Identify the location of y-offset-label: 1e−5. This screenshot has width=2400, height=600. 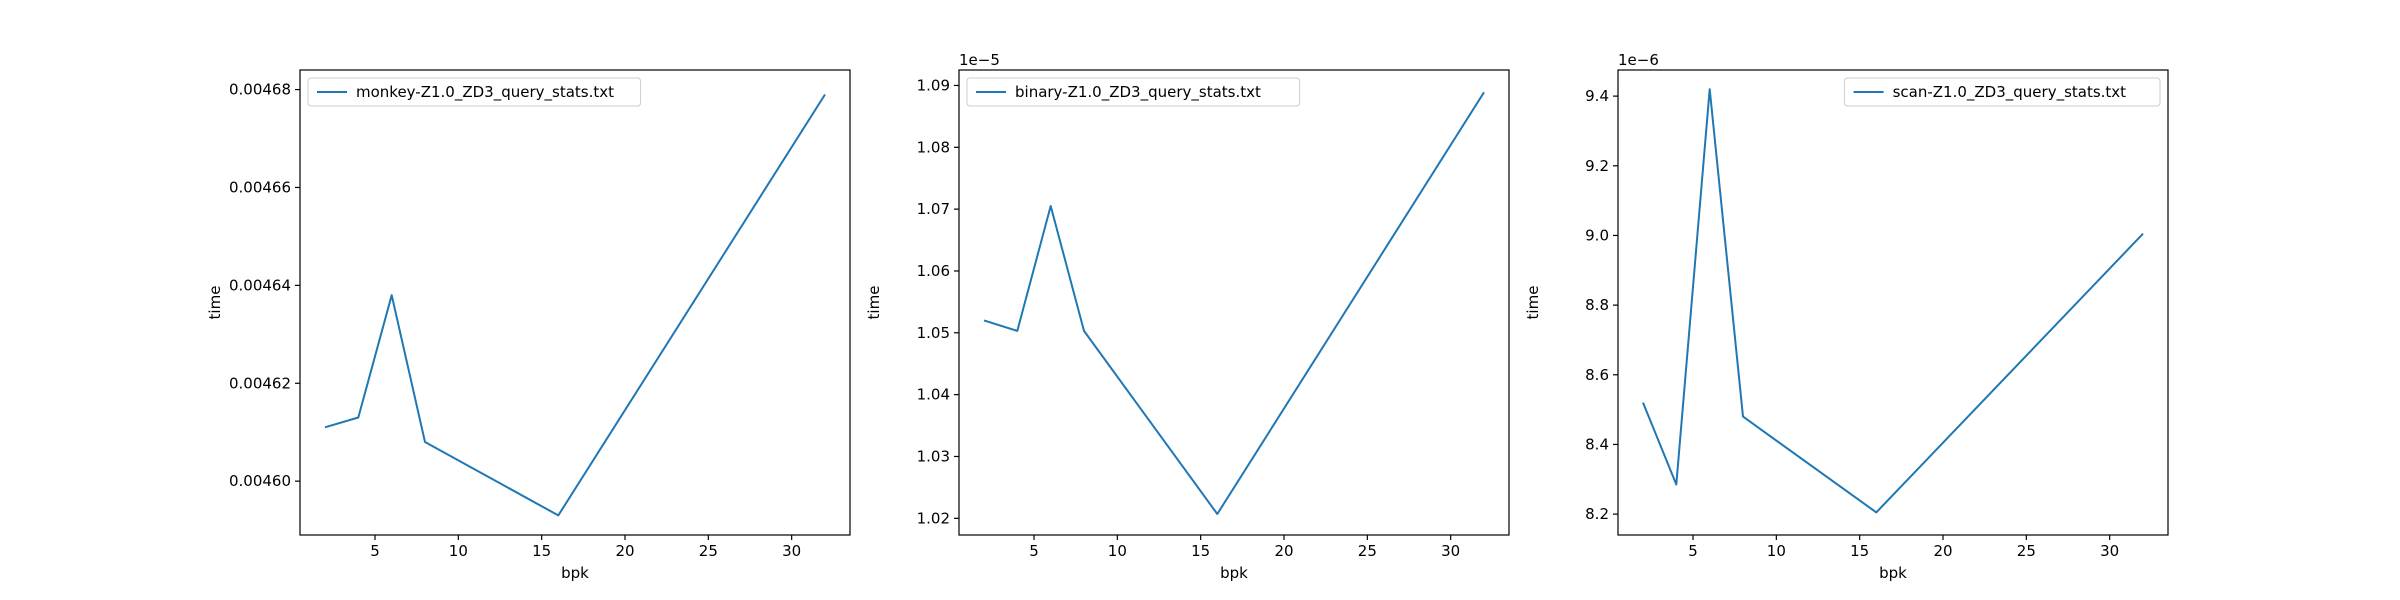
(979, 60).